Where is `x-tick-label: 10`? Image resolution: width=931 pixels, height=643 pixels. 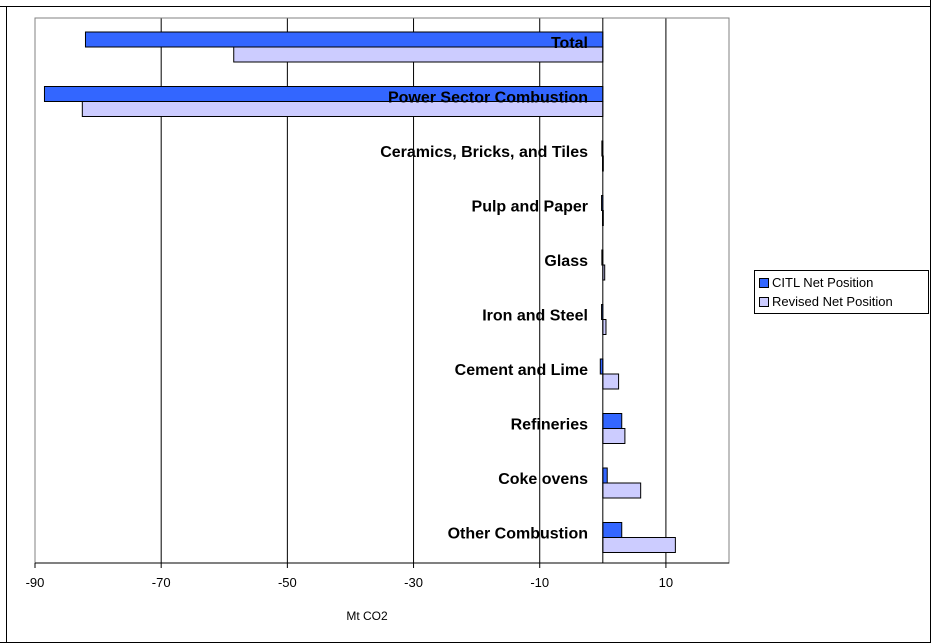 x-tick-label: 10 is located at coordinates (666, 582).